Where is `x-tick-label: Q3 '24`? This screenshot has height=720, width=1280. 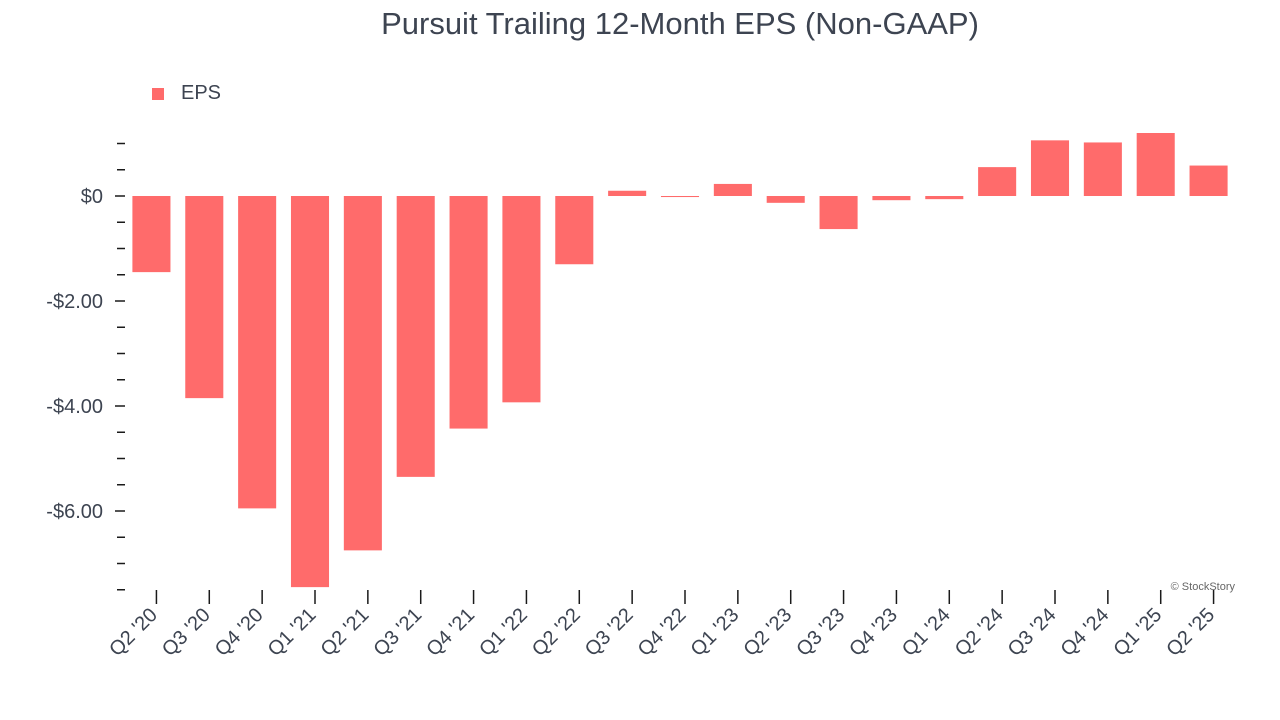 x-tick-label: Q3 '24 is located at coordinates (1032, 632).